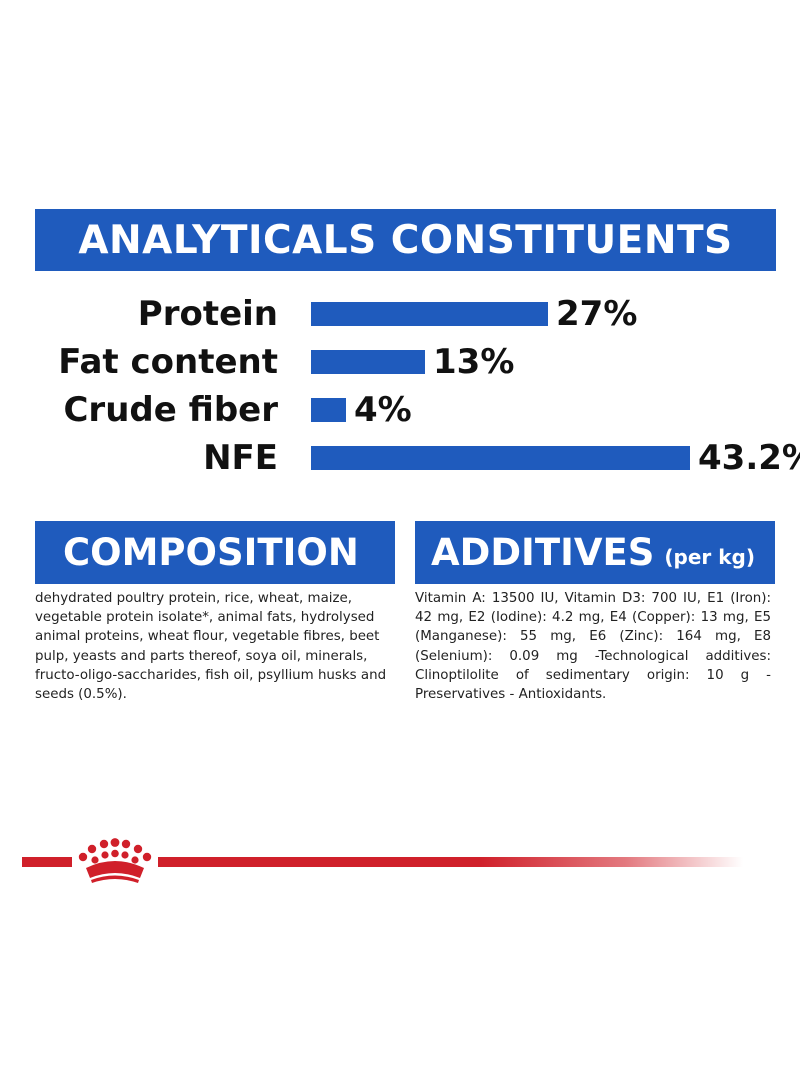 The width and height of the screenshot is (800, 1091). I want to click on nutrient-value-protein: 27%, so click(597, 314).